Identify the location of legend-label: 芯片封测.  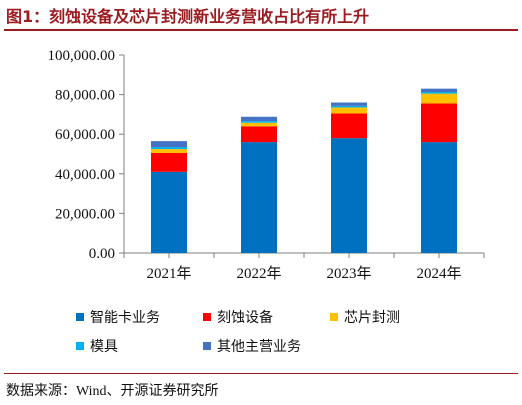
(372, 318).